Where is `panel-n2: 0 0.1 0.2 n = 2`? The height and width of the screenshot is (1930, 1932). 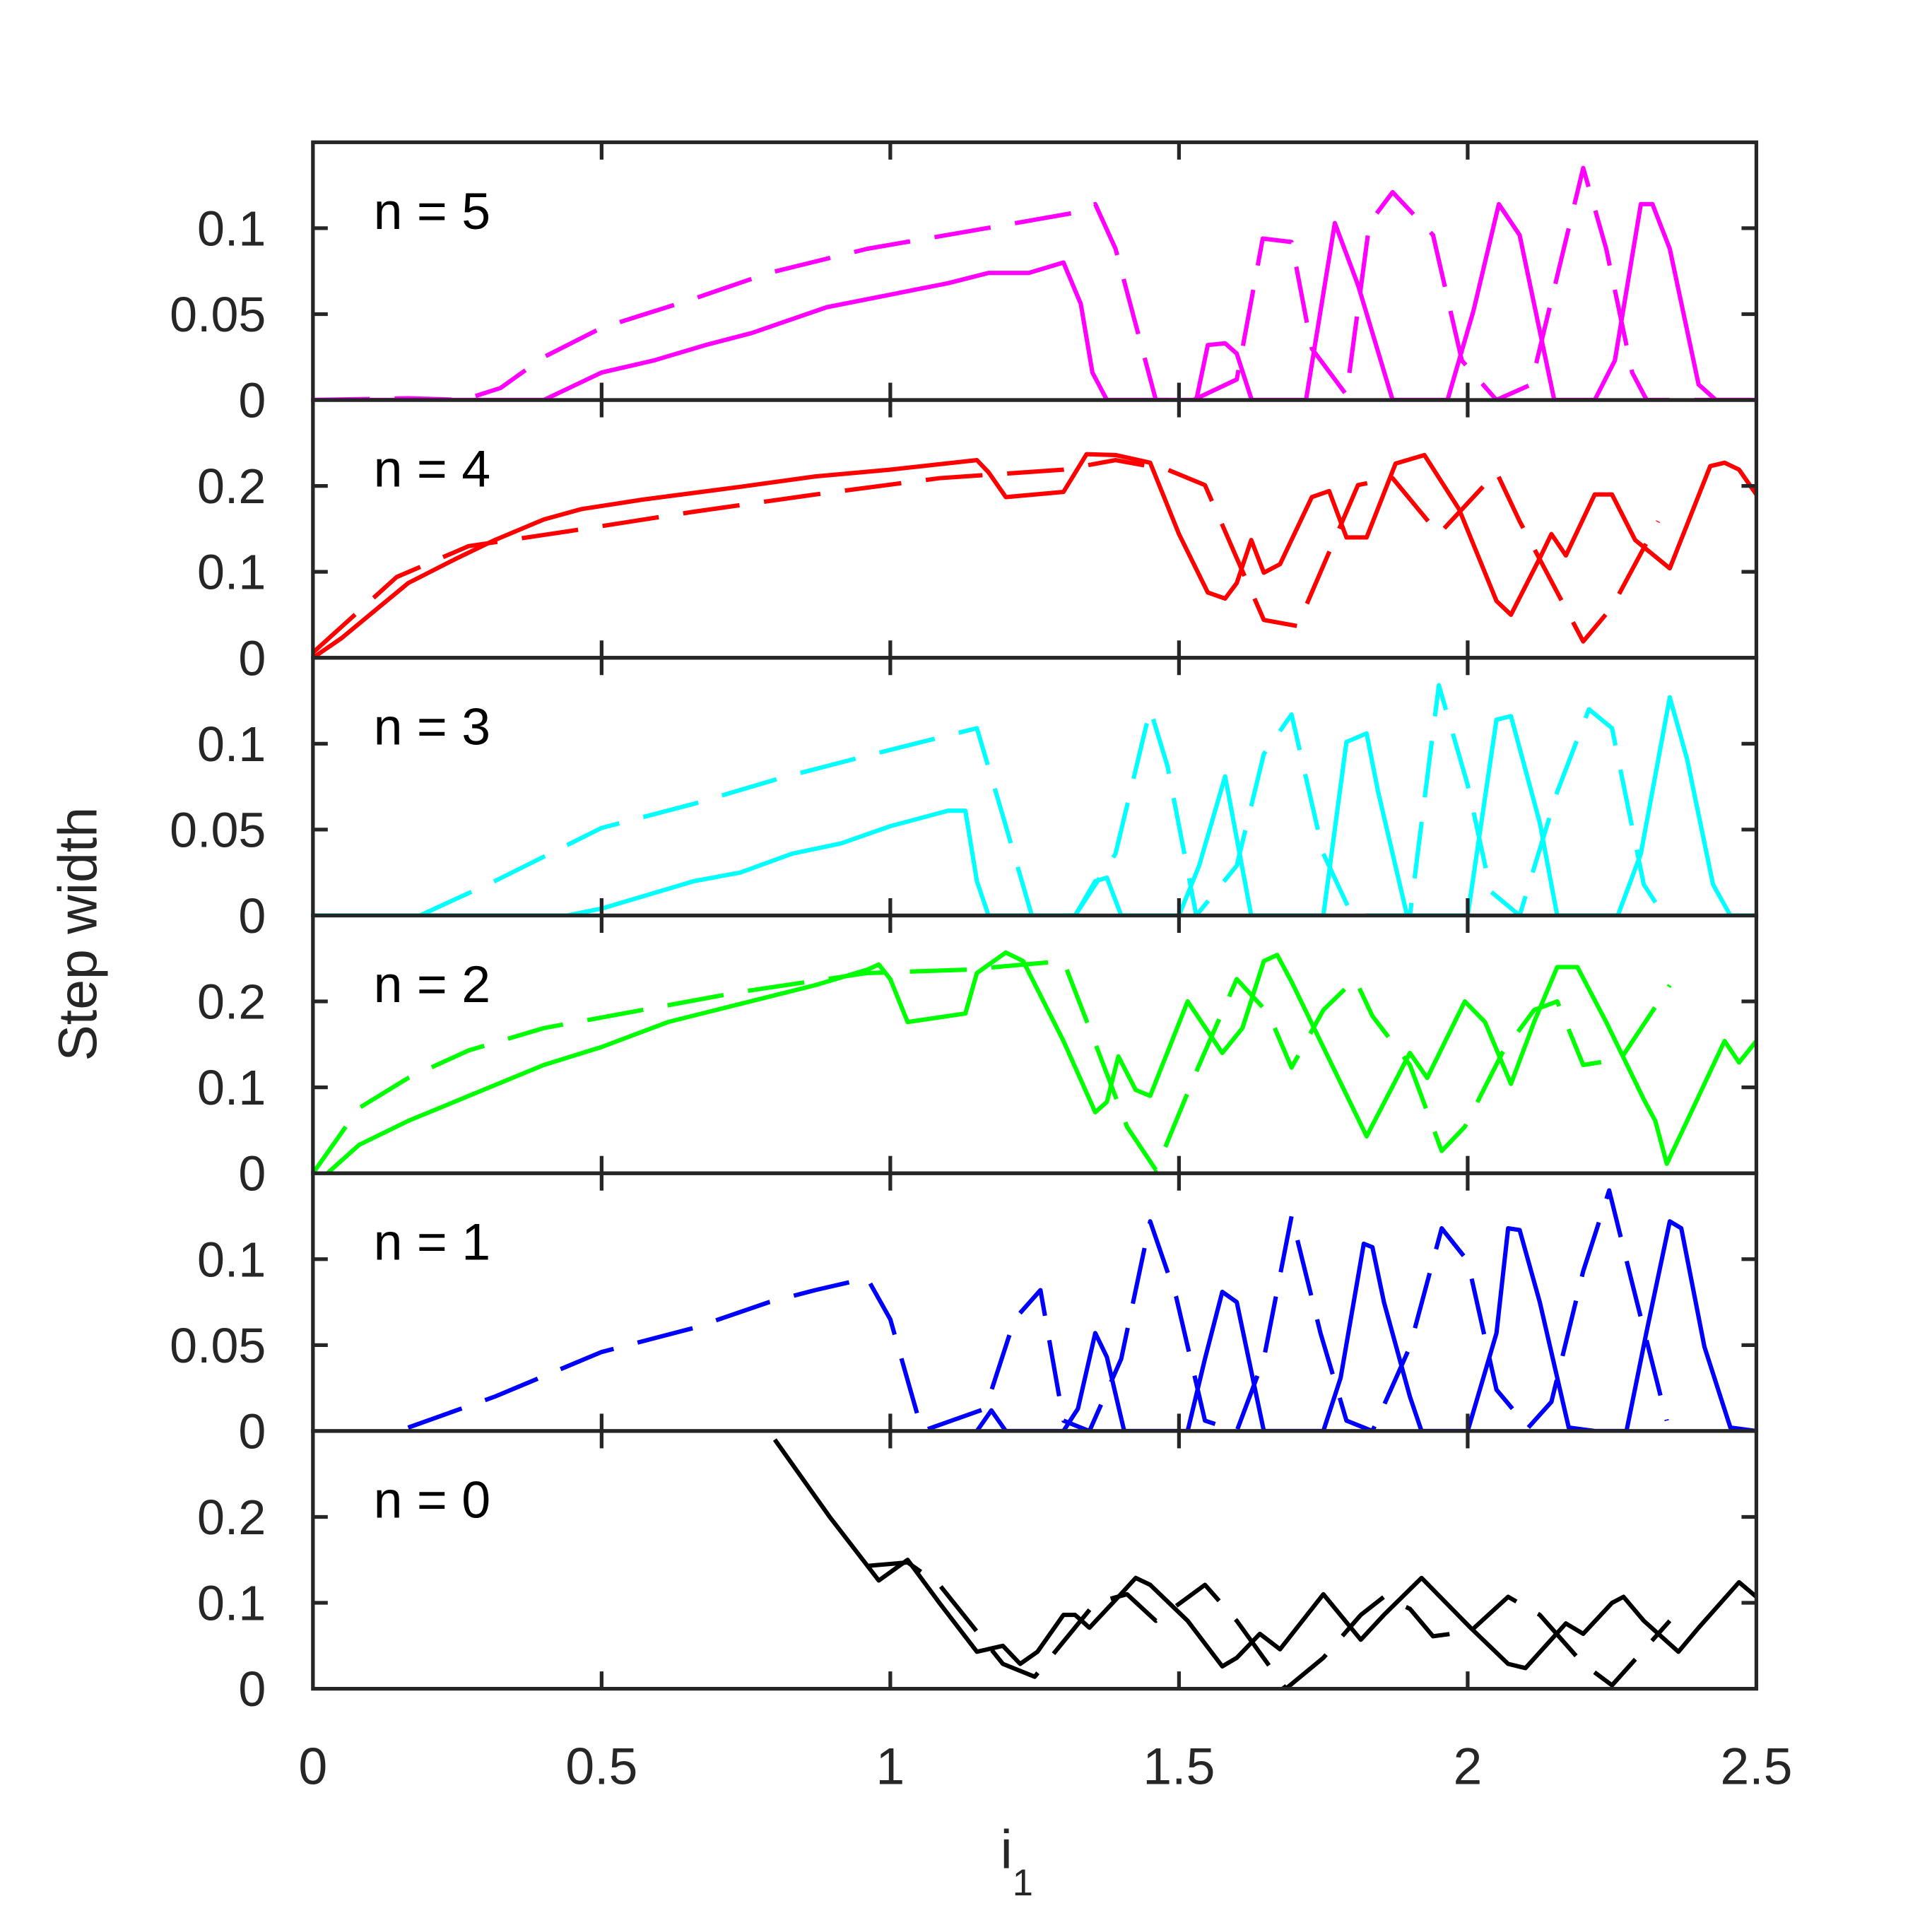 panel-n2: 0 0.1 0.2 n = 2 is located at coordinates (978, 1057).